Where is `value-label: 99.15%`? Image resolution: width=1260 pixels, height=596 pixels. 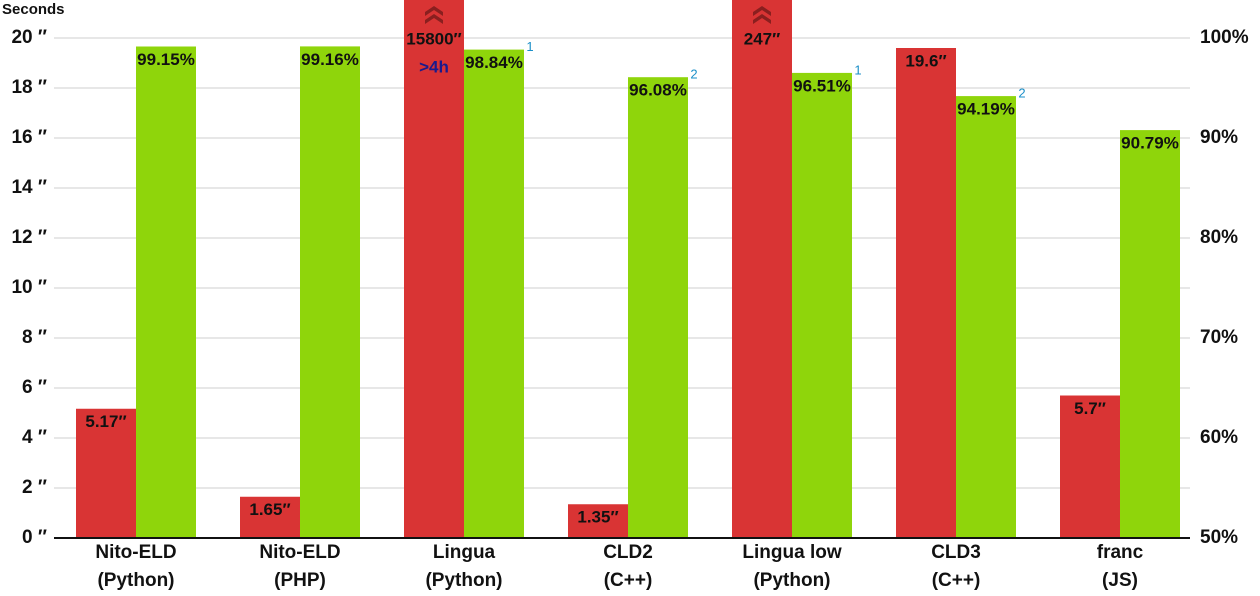 value-label: 99.15% is located at coordinates (166, 59).